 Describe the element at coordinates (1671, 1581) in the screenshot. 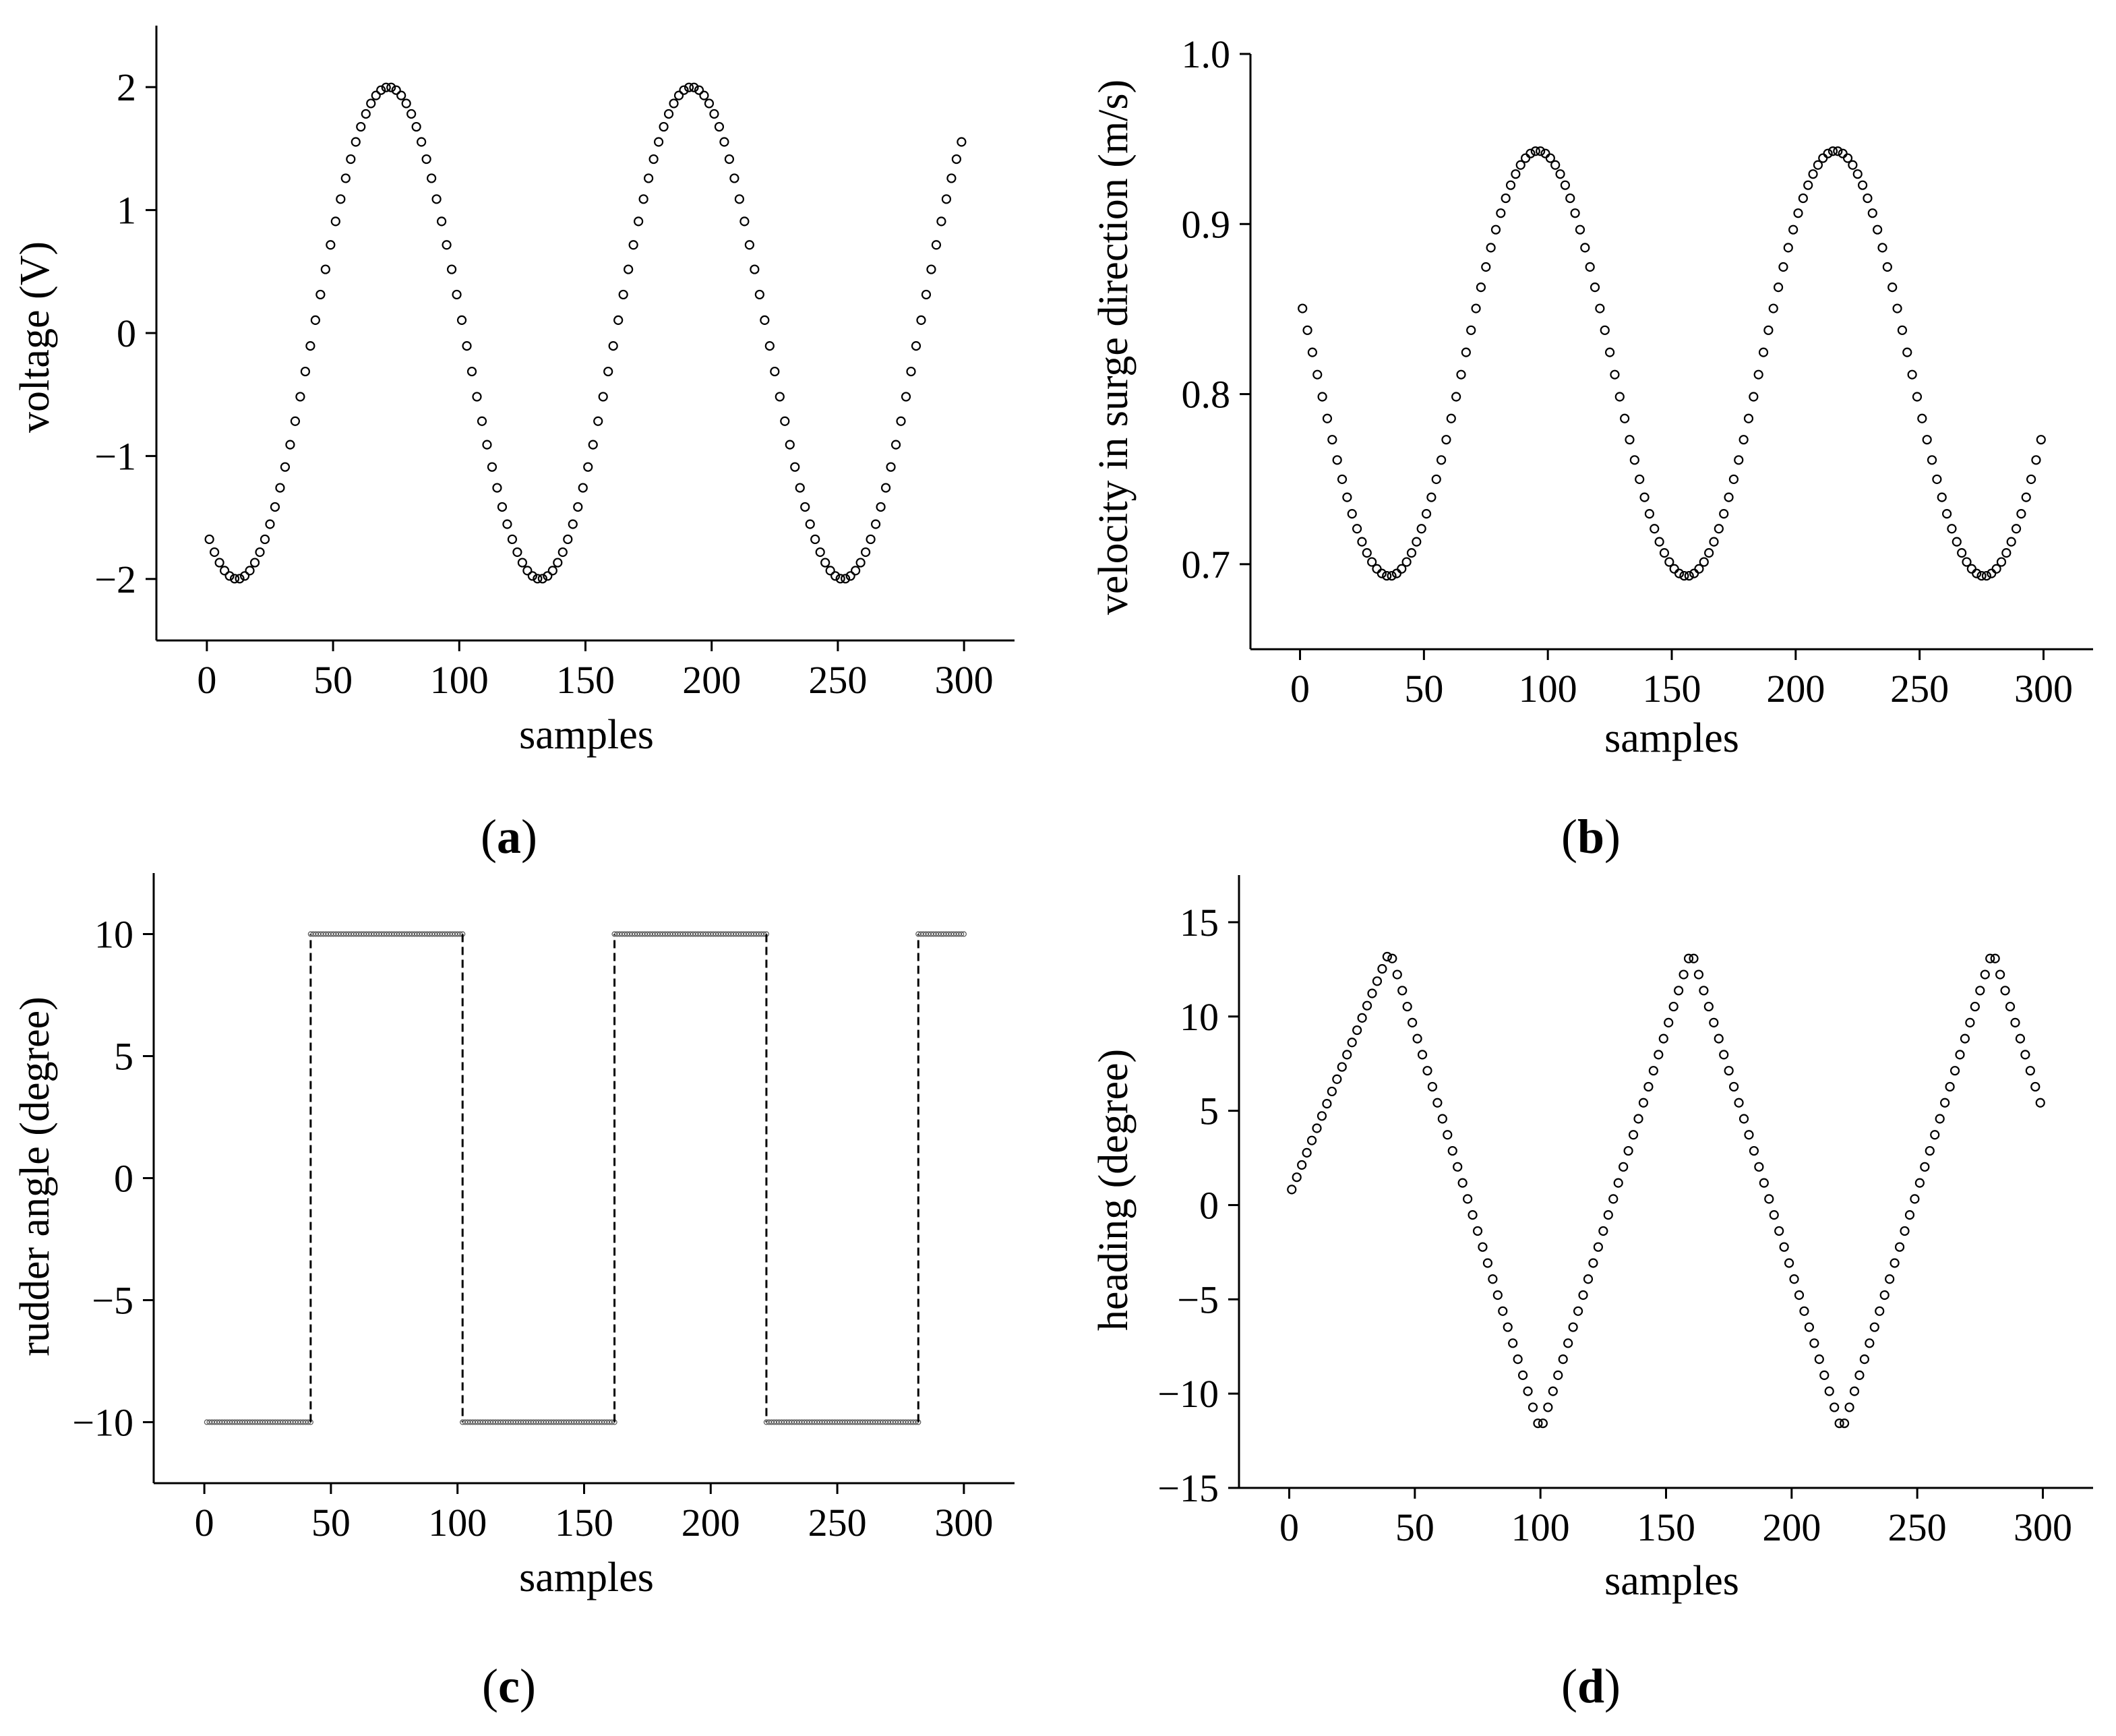

I see `xlabel-d: samples` at that location.